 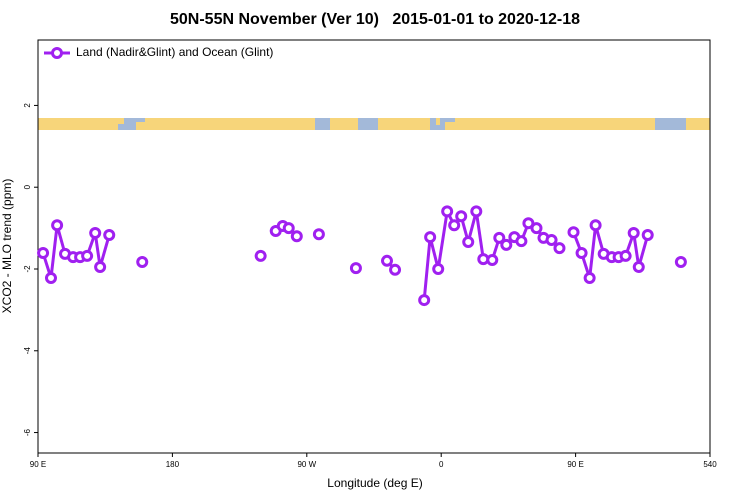 I want to click on legend-marker, so click(x=57, y=53).